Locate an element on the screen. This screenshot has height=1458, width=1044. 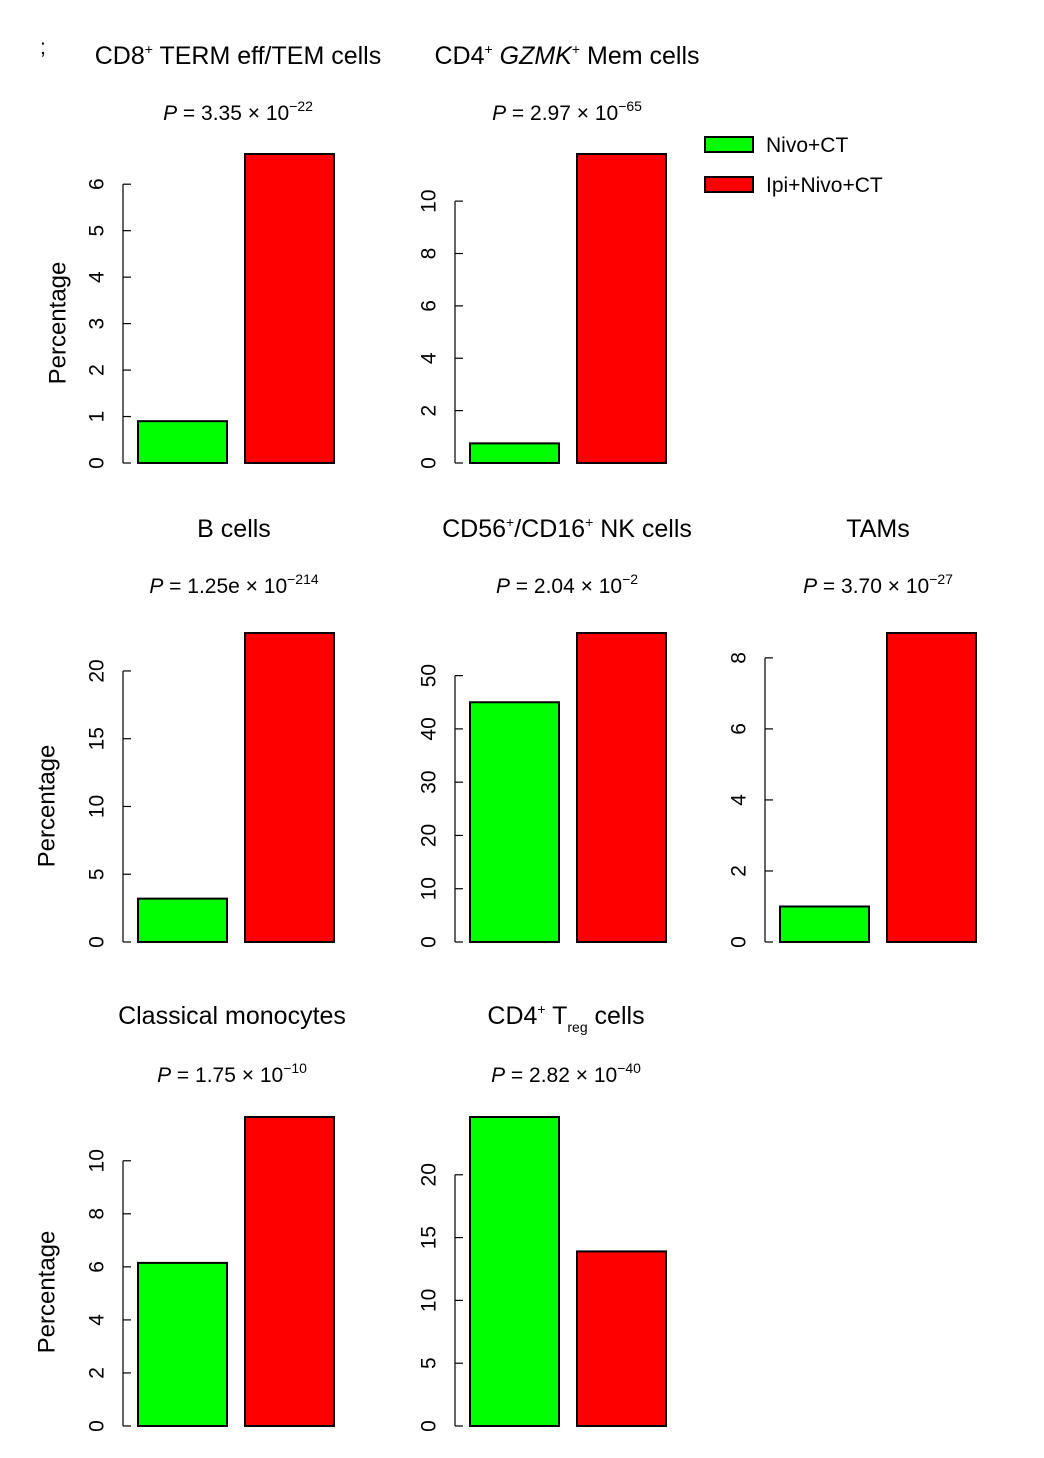
p-value: P = 1.25e × 10−214 is located at coordinates (234, 584).